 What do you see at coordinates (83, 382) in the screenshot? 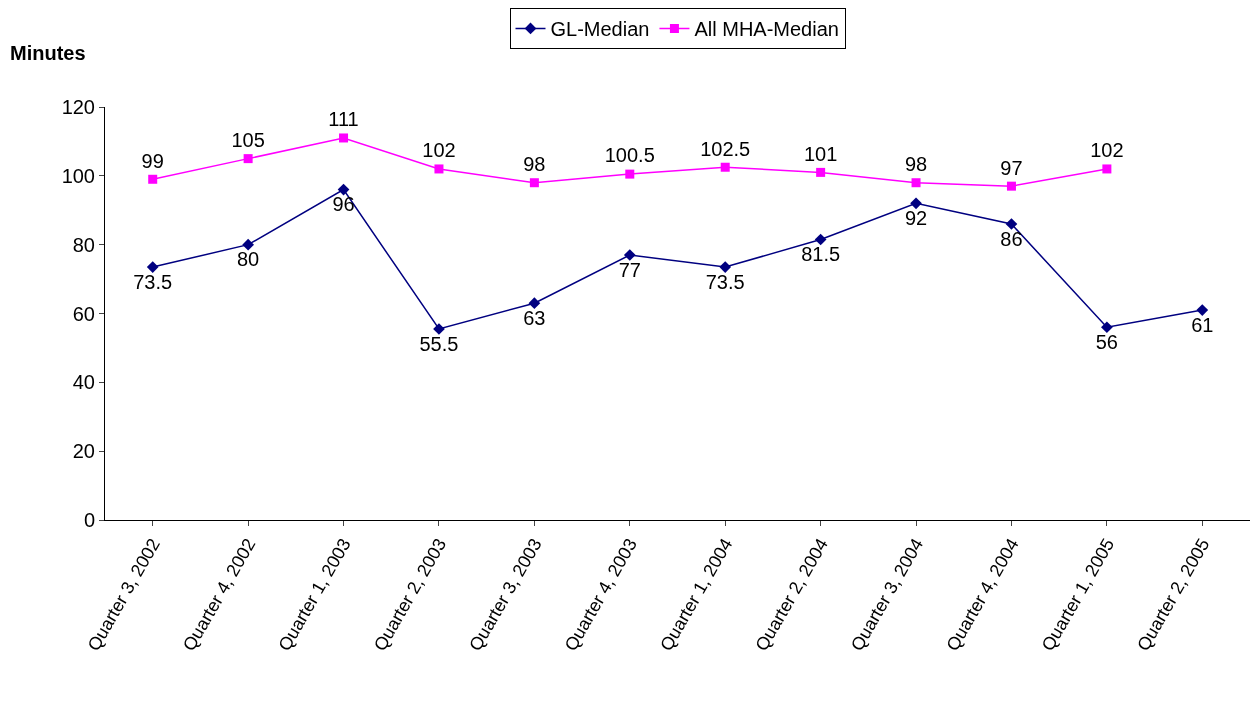
I see `y-tick-label: 40` at bounding box center [83, 382].